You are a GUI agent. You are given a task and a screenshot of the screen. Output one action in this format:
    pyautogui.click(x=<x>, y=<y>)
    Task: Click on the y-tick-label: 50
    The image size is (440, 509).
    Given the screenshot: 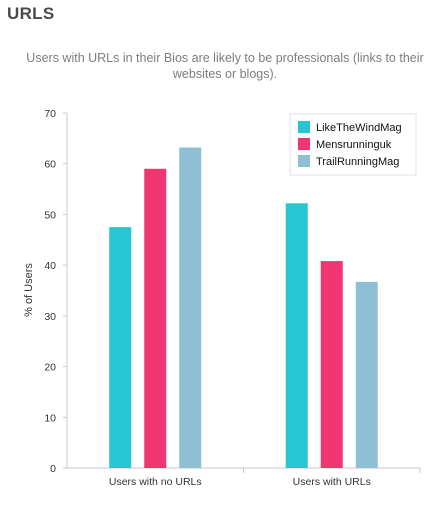 What is the action you would take?
    pyautogui.click(x=50, y=215)
    